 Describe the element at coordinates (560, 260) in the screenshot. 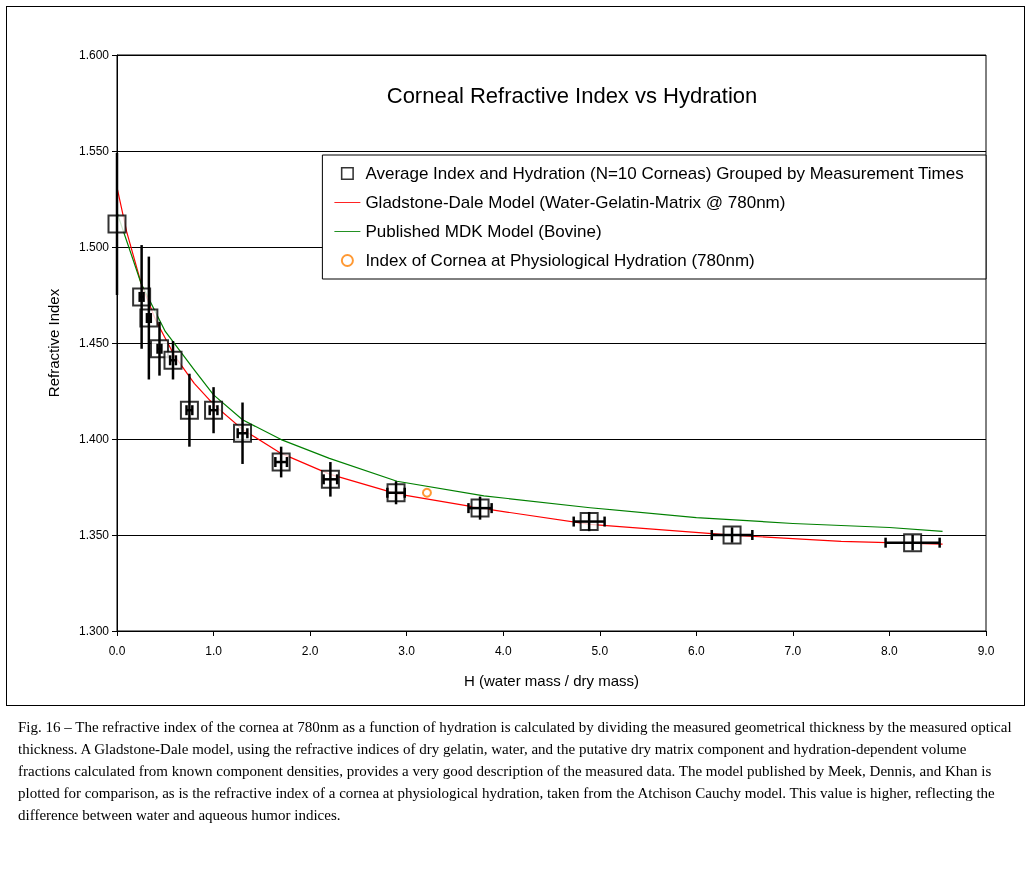

I see `legend-label: Index of Cornea at Physiological Hydration (780nm)` at that location.